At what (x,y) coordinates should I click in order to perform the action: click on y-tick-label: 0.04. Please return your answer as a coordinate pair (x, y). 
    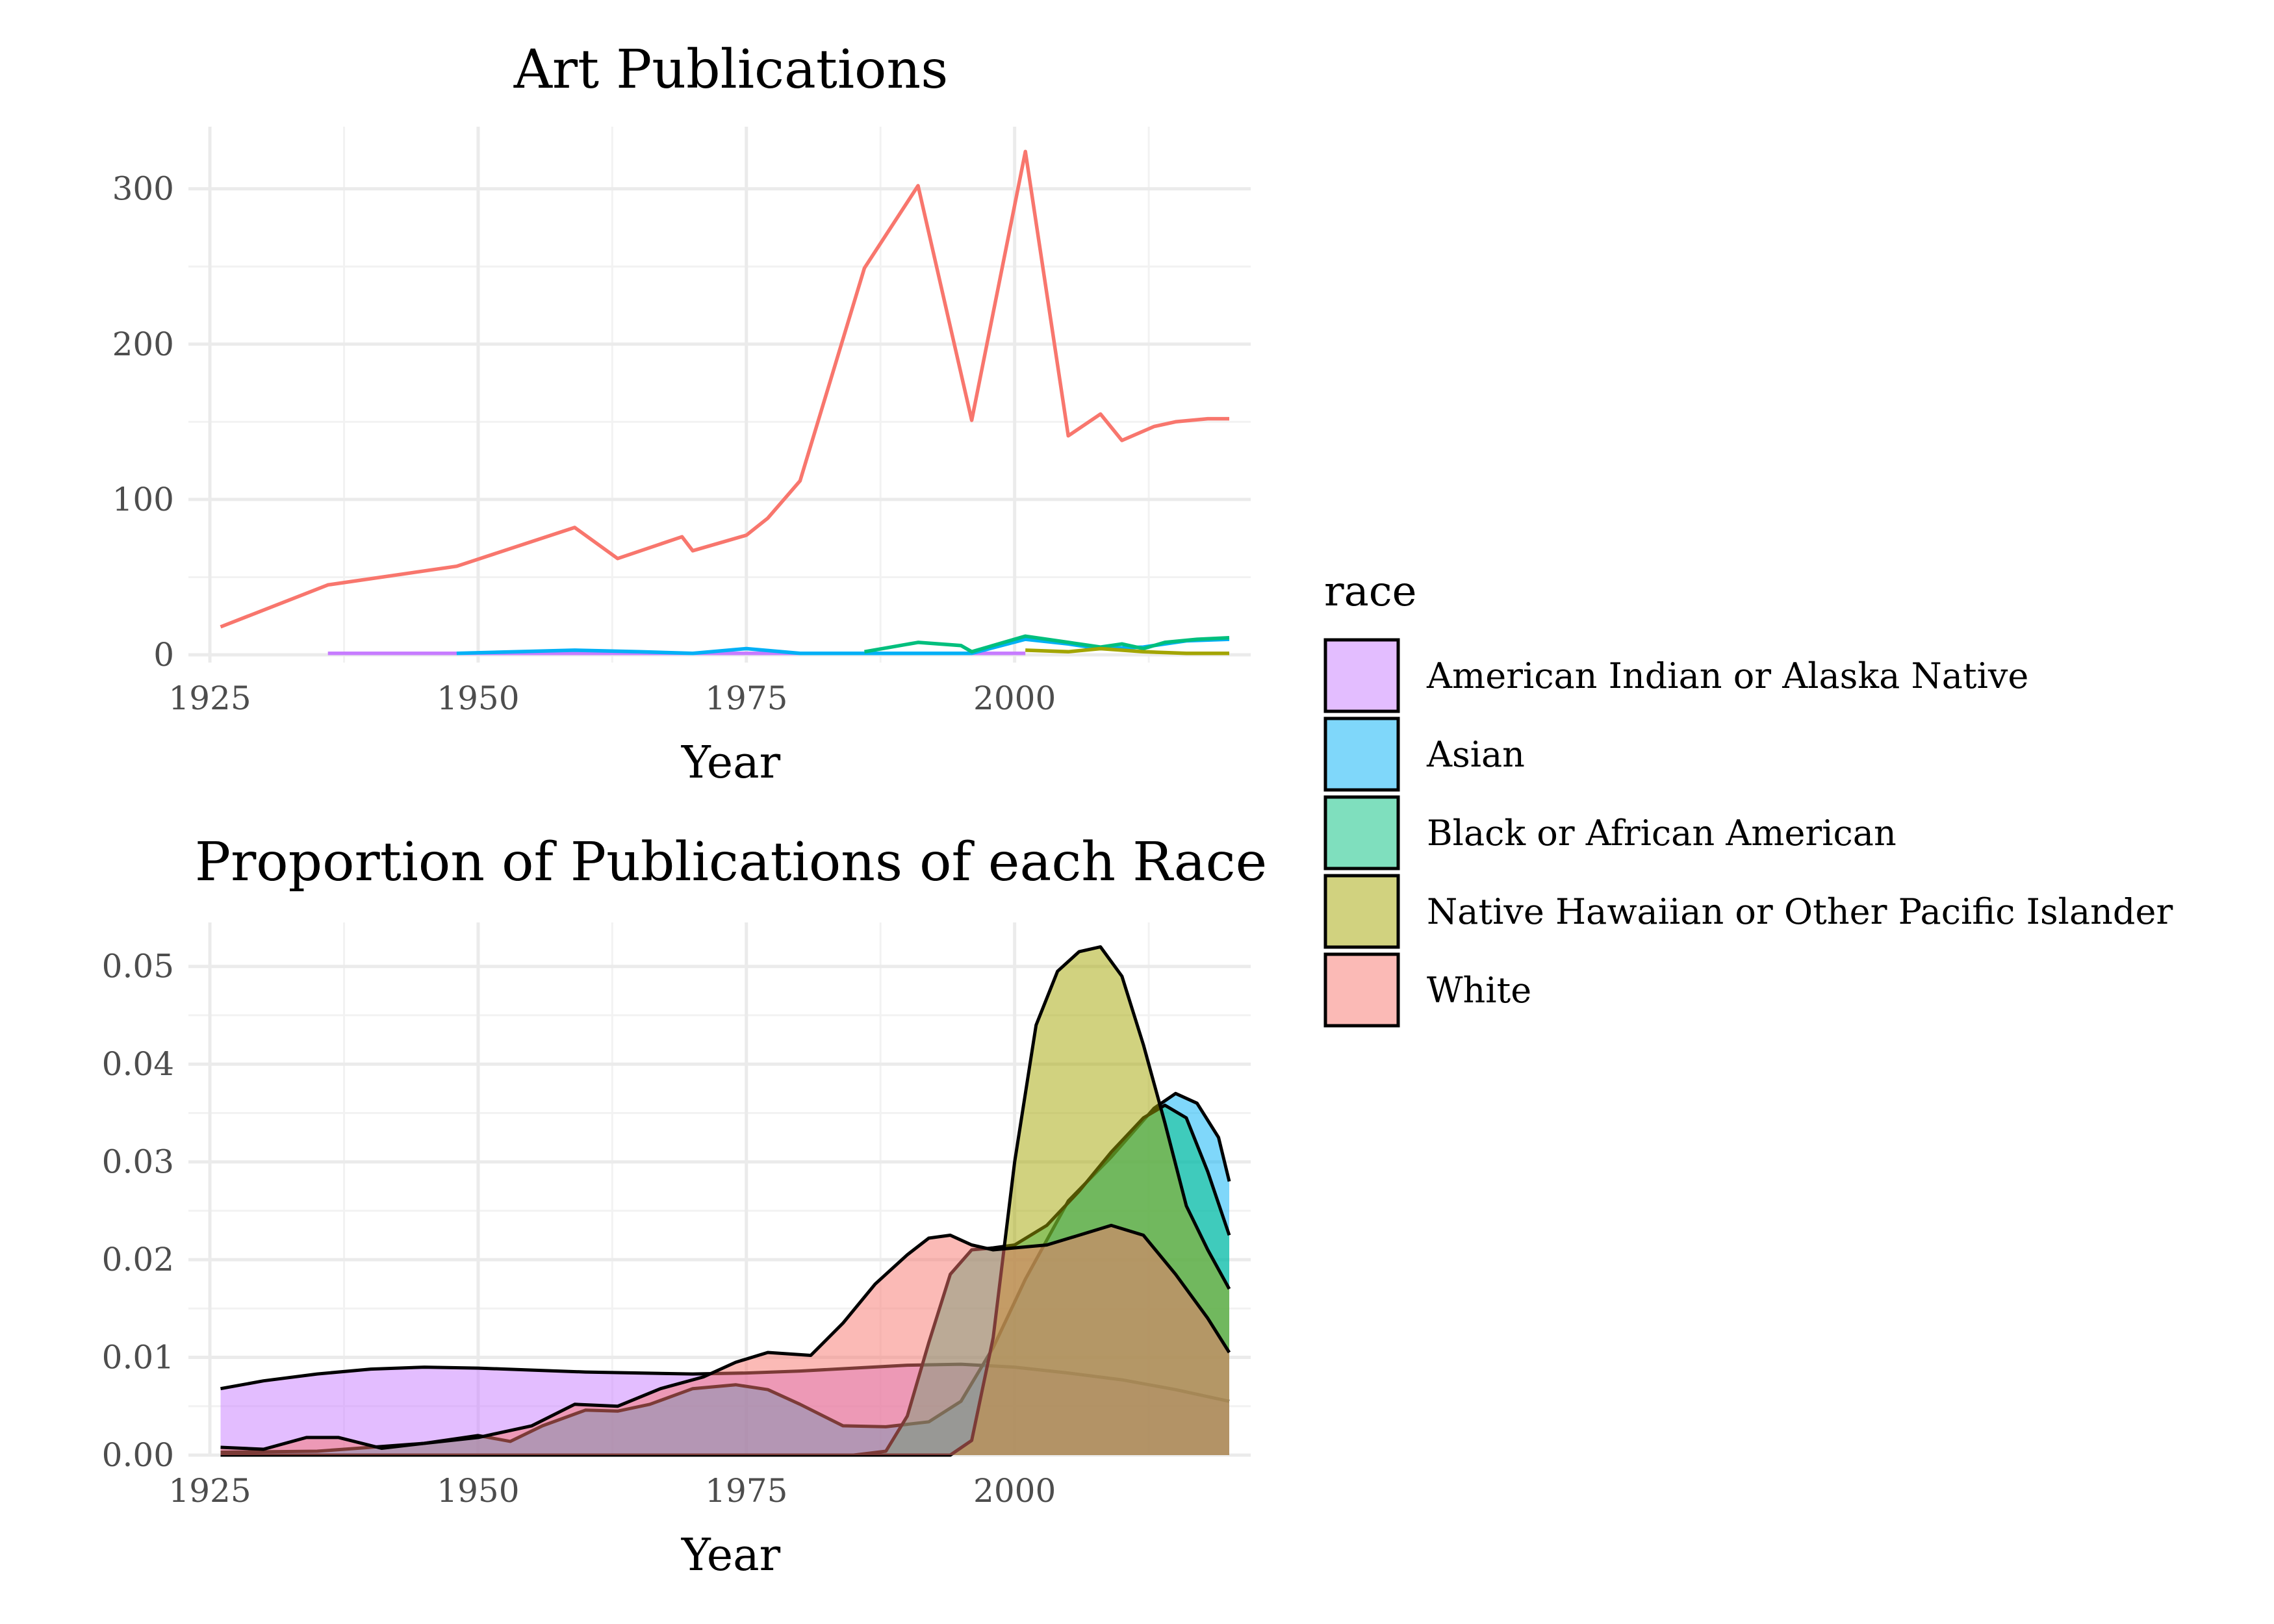
    Looking at the image, I should click on (138, 1064).